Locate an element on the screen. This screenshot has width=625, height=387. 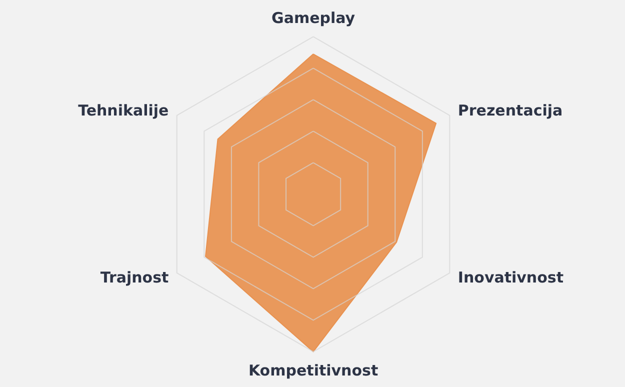
spoke-label: Tehnikalije is located at coordinates (123, 111).